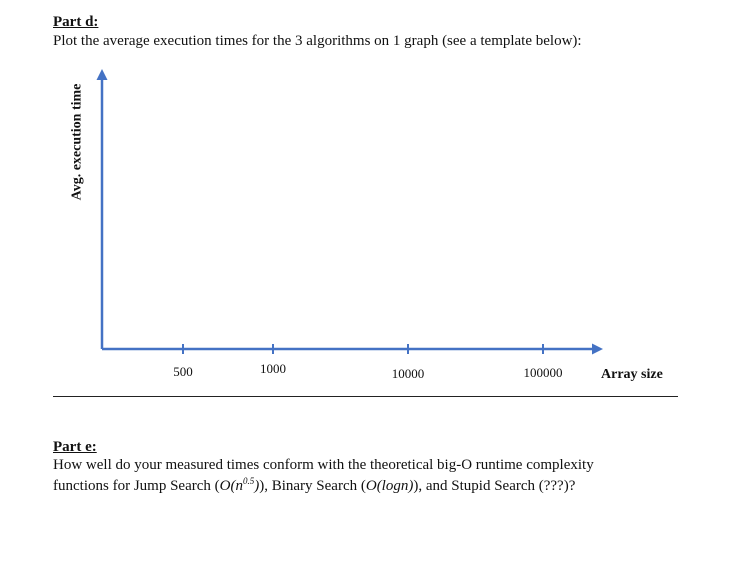 This screenshot has height=562, width=749. Describe the element at coordinates (597, 349) in the screenshot. I see `x-axis-arrowhead` at that location.